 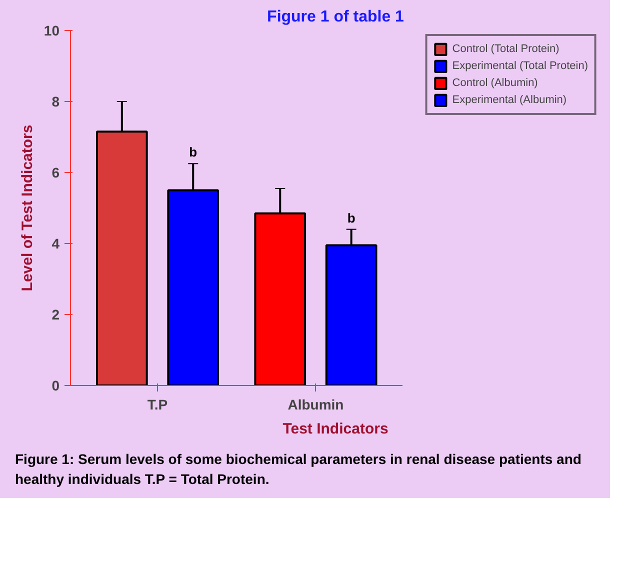 What do you see at coordinates (56, 244) in the screenshot?
I see `y-tick-label: 4` at bounding box center [56, 244].